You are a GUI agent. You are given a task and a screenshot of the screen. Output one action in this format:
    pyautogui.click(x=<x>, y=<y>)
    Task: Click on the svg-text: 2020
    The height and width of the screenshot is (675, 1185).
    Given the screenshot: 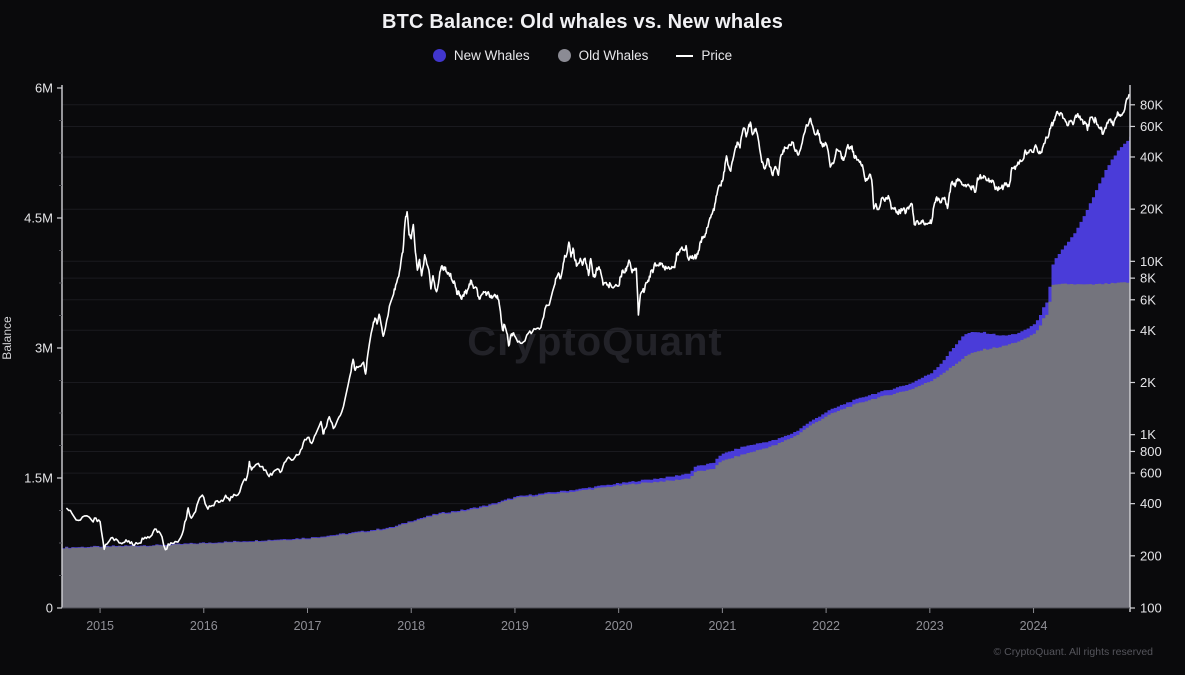 What is the action you would take?
    pyautogui.click(x=619, y=626)
    